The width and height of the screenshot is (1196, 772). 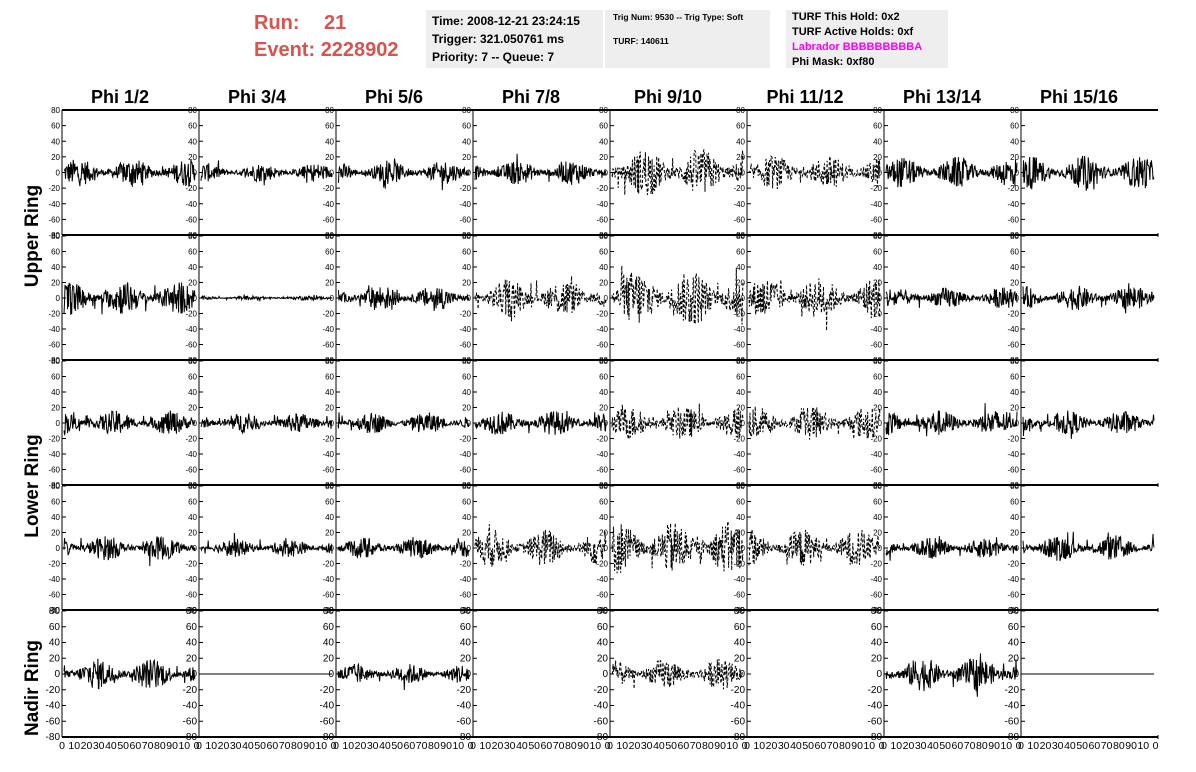 I want to click on x-tick-label: 70, so click(x=559, y=746).